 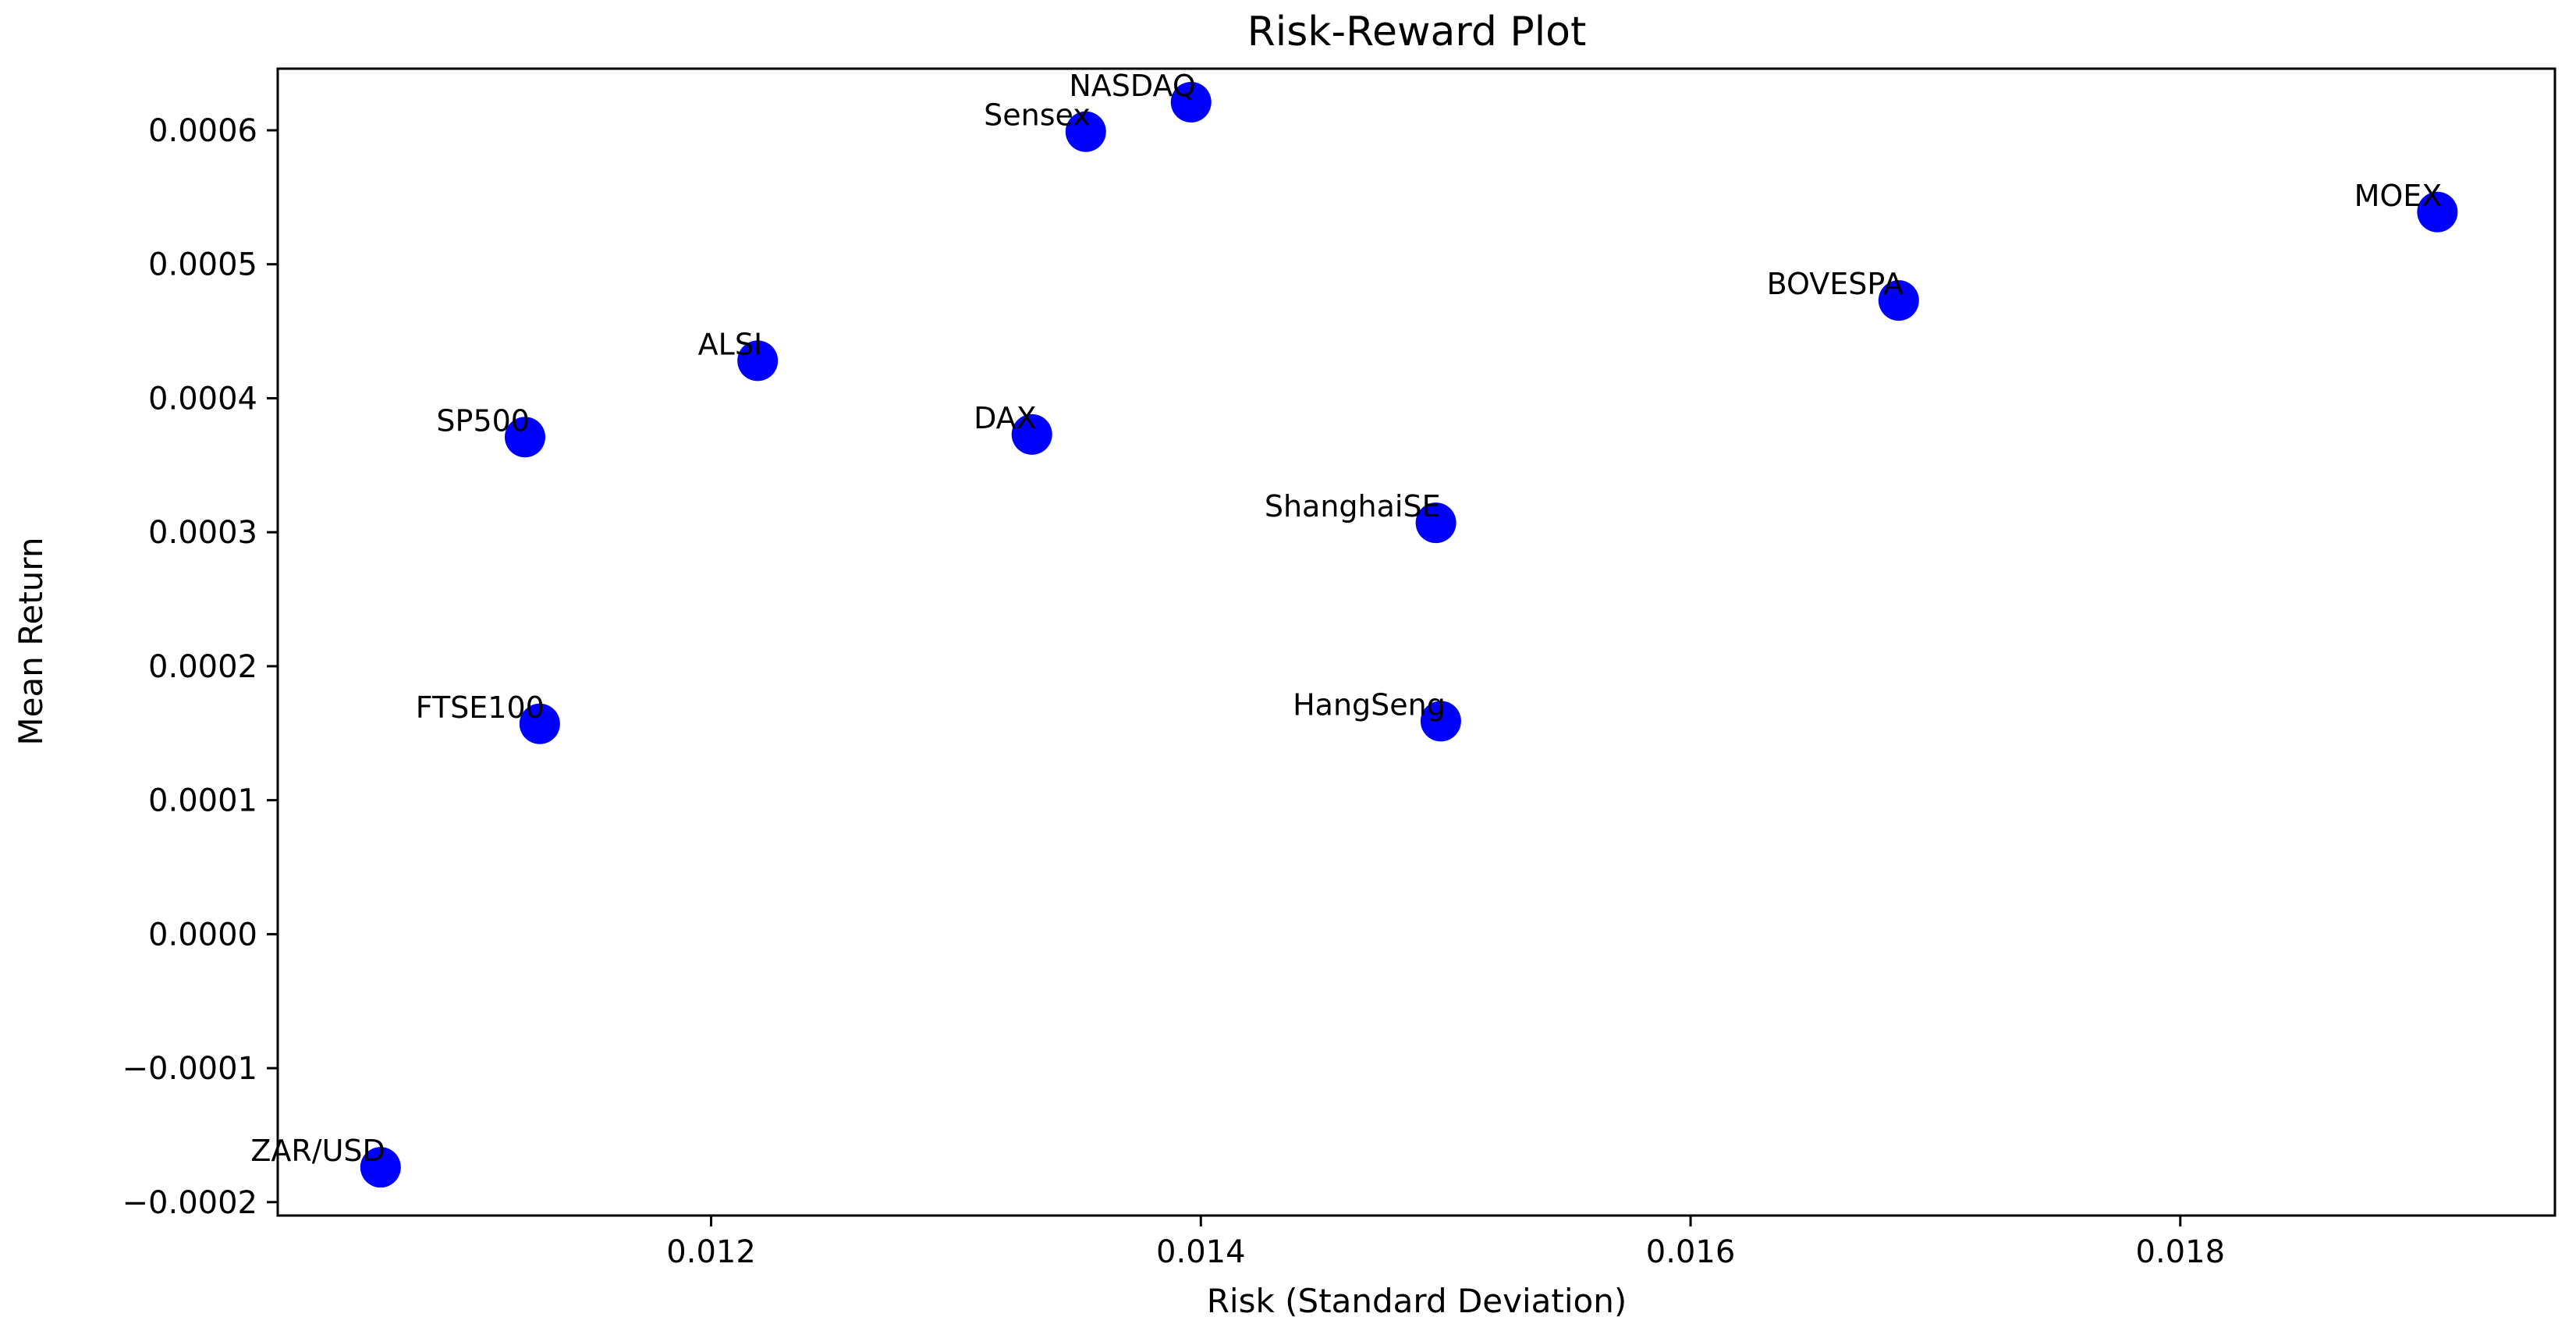 I want to click on y-tick-label: −0.0002, so click(x=189, y=1203).